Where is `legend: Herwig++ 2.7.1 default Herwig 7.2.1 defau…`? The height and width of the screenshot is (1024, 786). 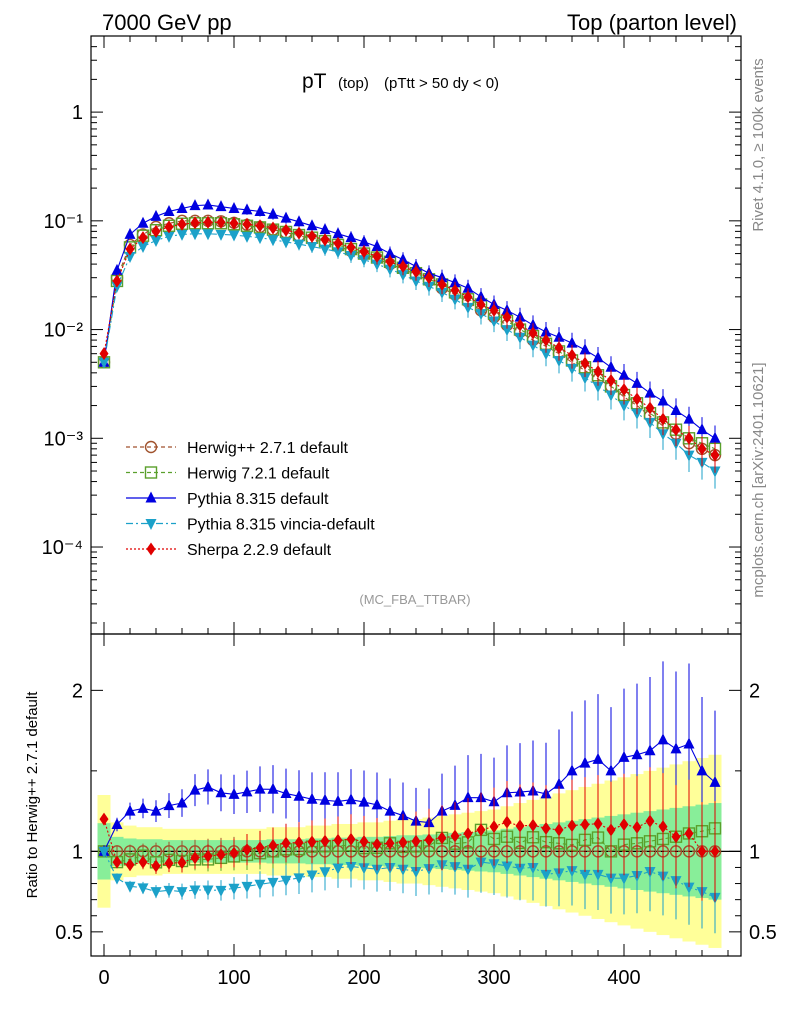 legend: Herwig++ 2.7.1 default Herwig 7.2.1 defau… is located at coordinates (250, 499).